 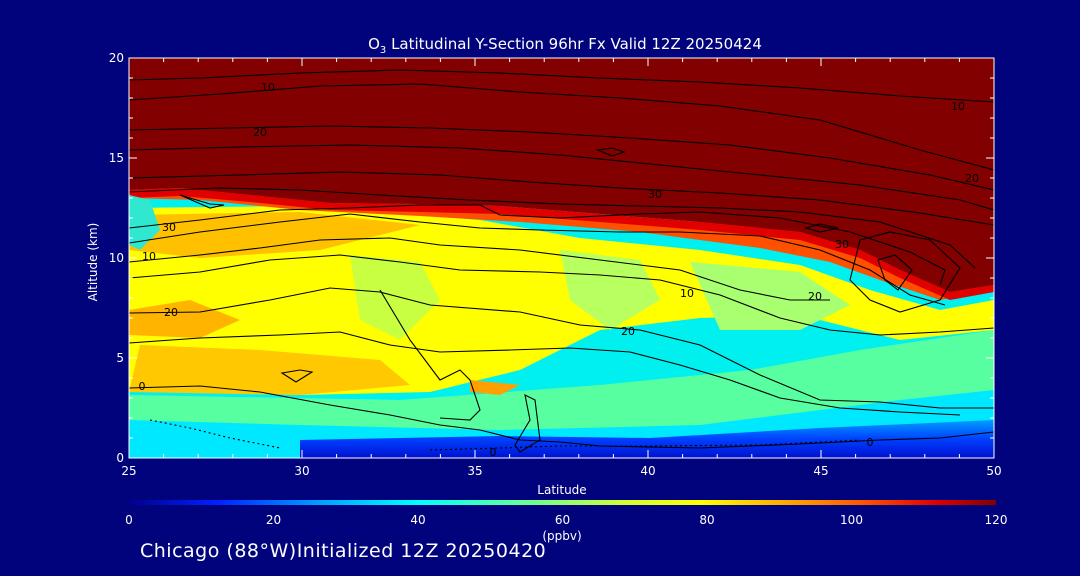 I want to click on colorbar-tick-label: 80, so click(x=706, y=520).